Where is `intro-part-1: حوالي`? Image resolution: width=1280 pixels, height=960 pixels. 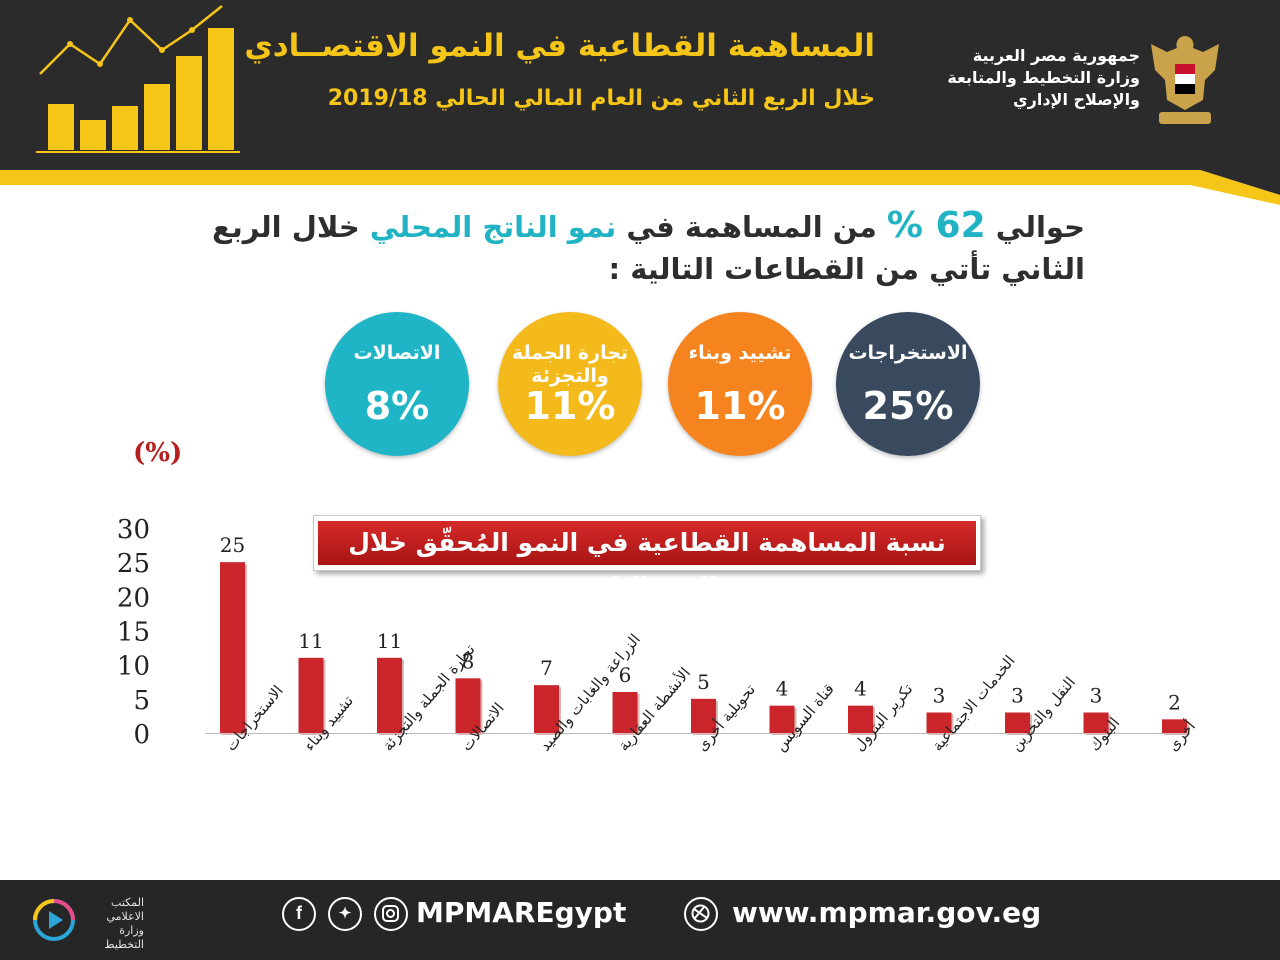
intro-part-1: حوالي is located at coordinates (1040, 227).